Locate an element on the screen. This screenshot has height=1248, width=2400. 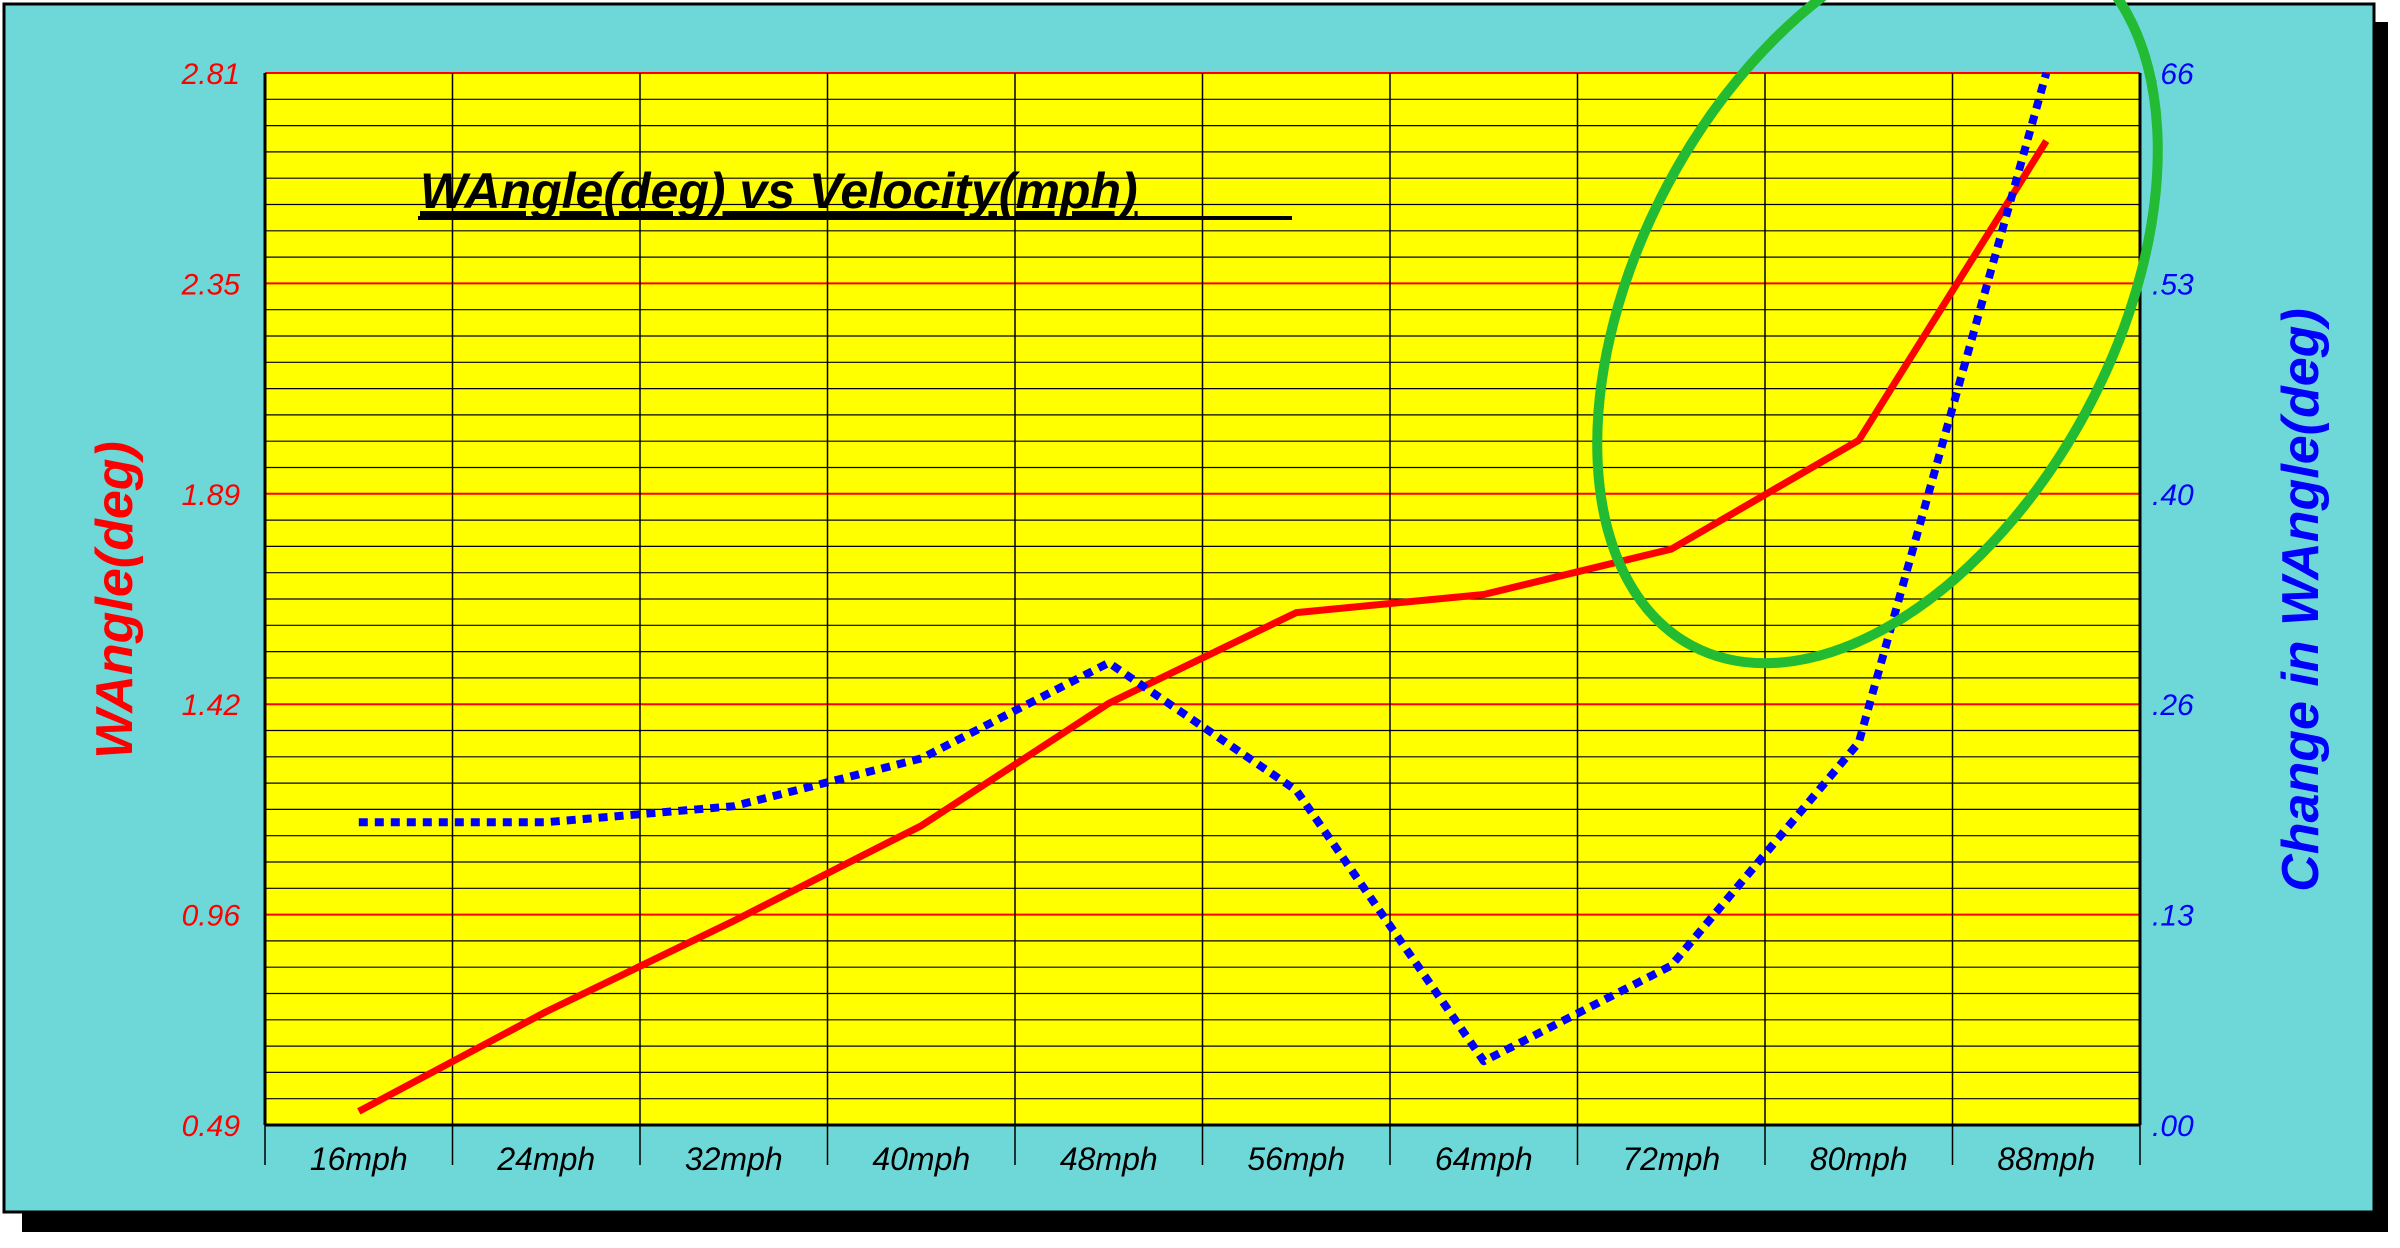
left-axis-title: WAngle(deg) is located at coordinates (115, 600).